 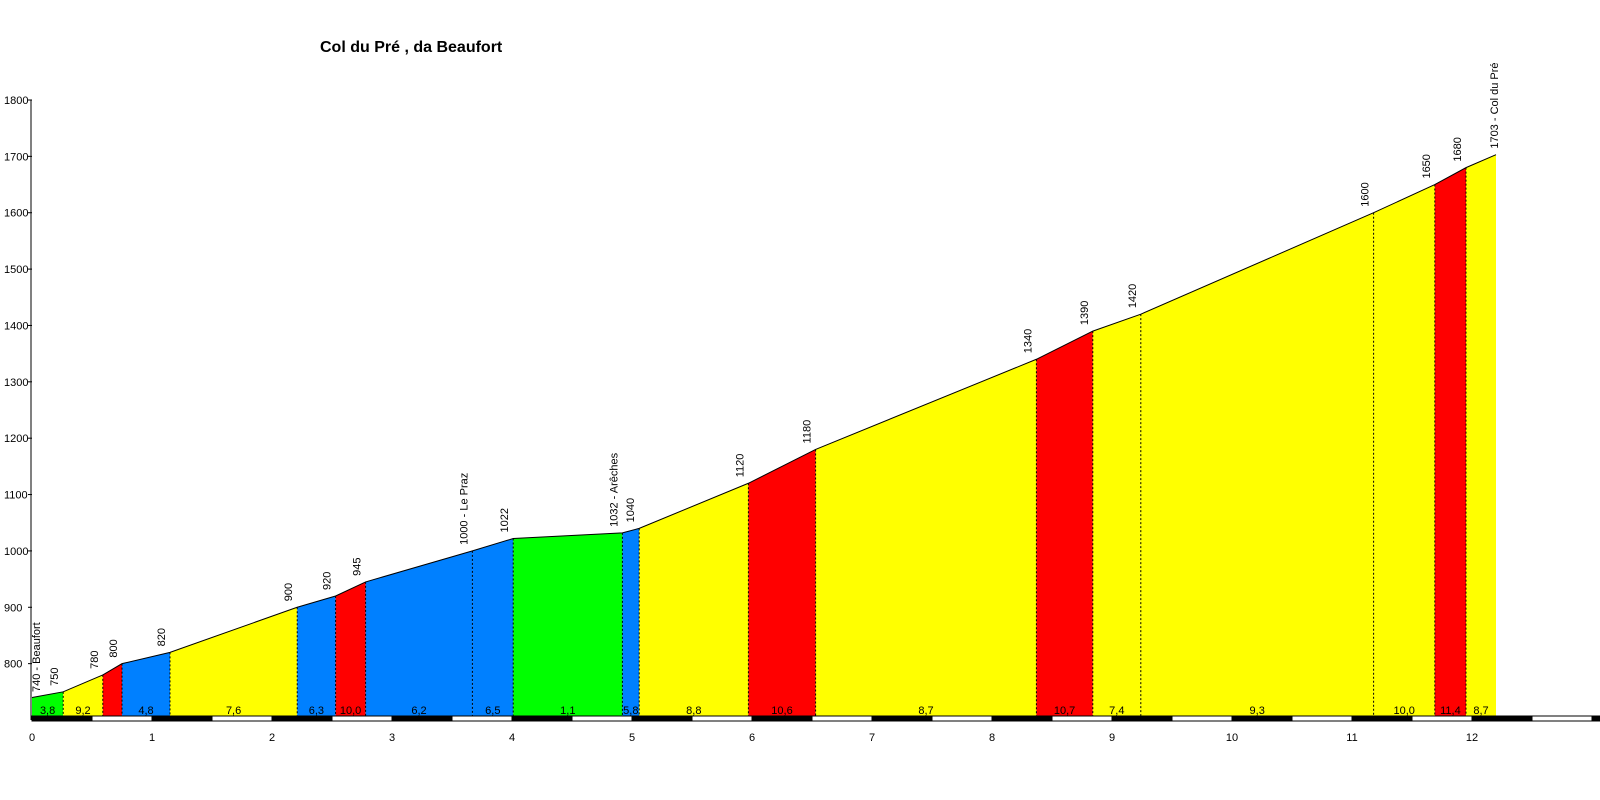 I want to click on x-tick-label: 10, so click(x=1232, y=738).